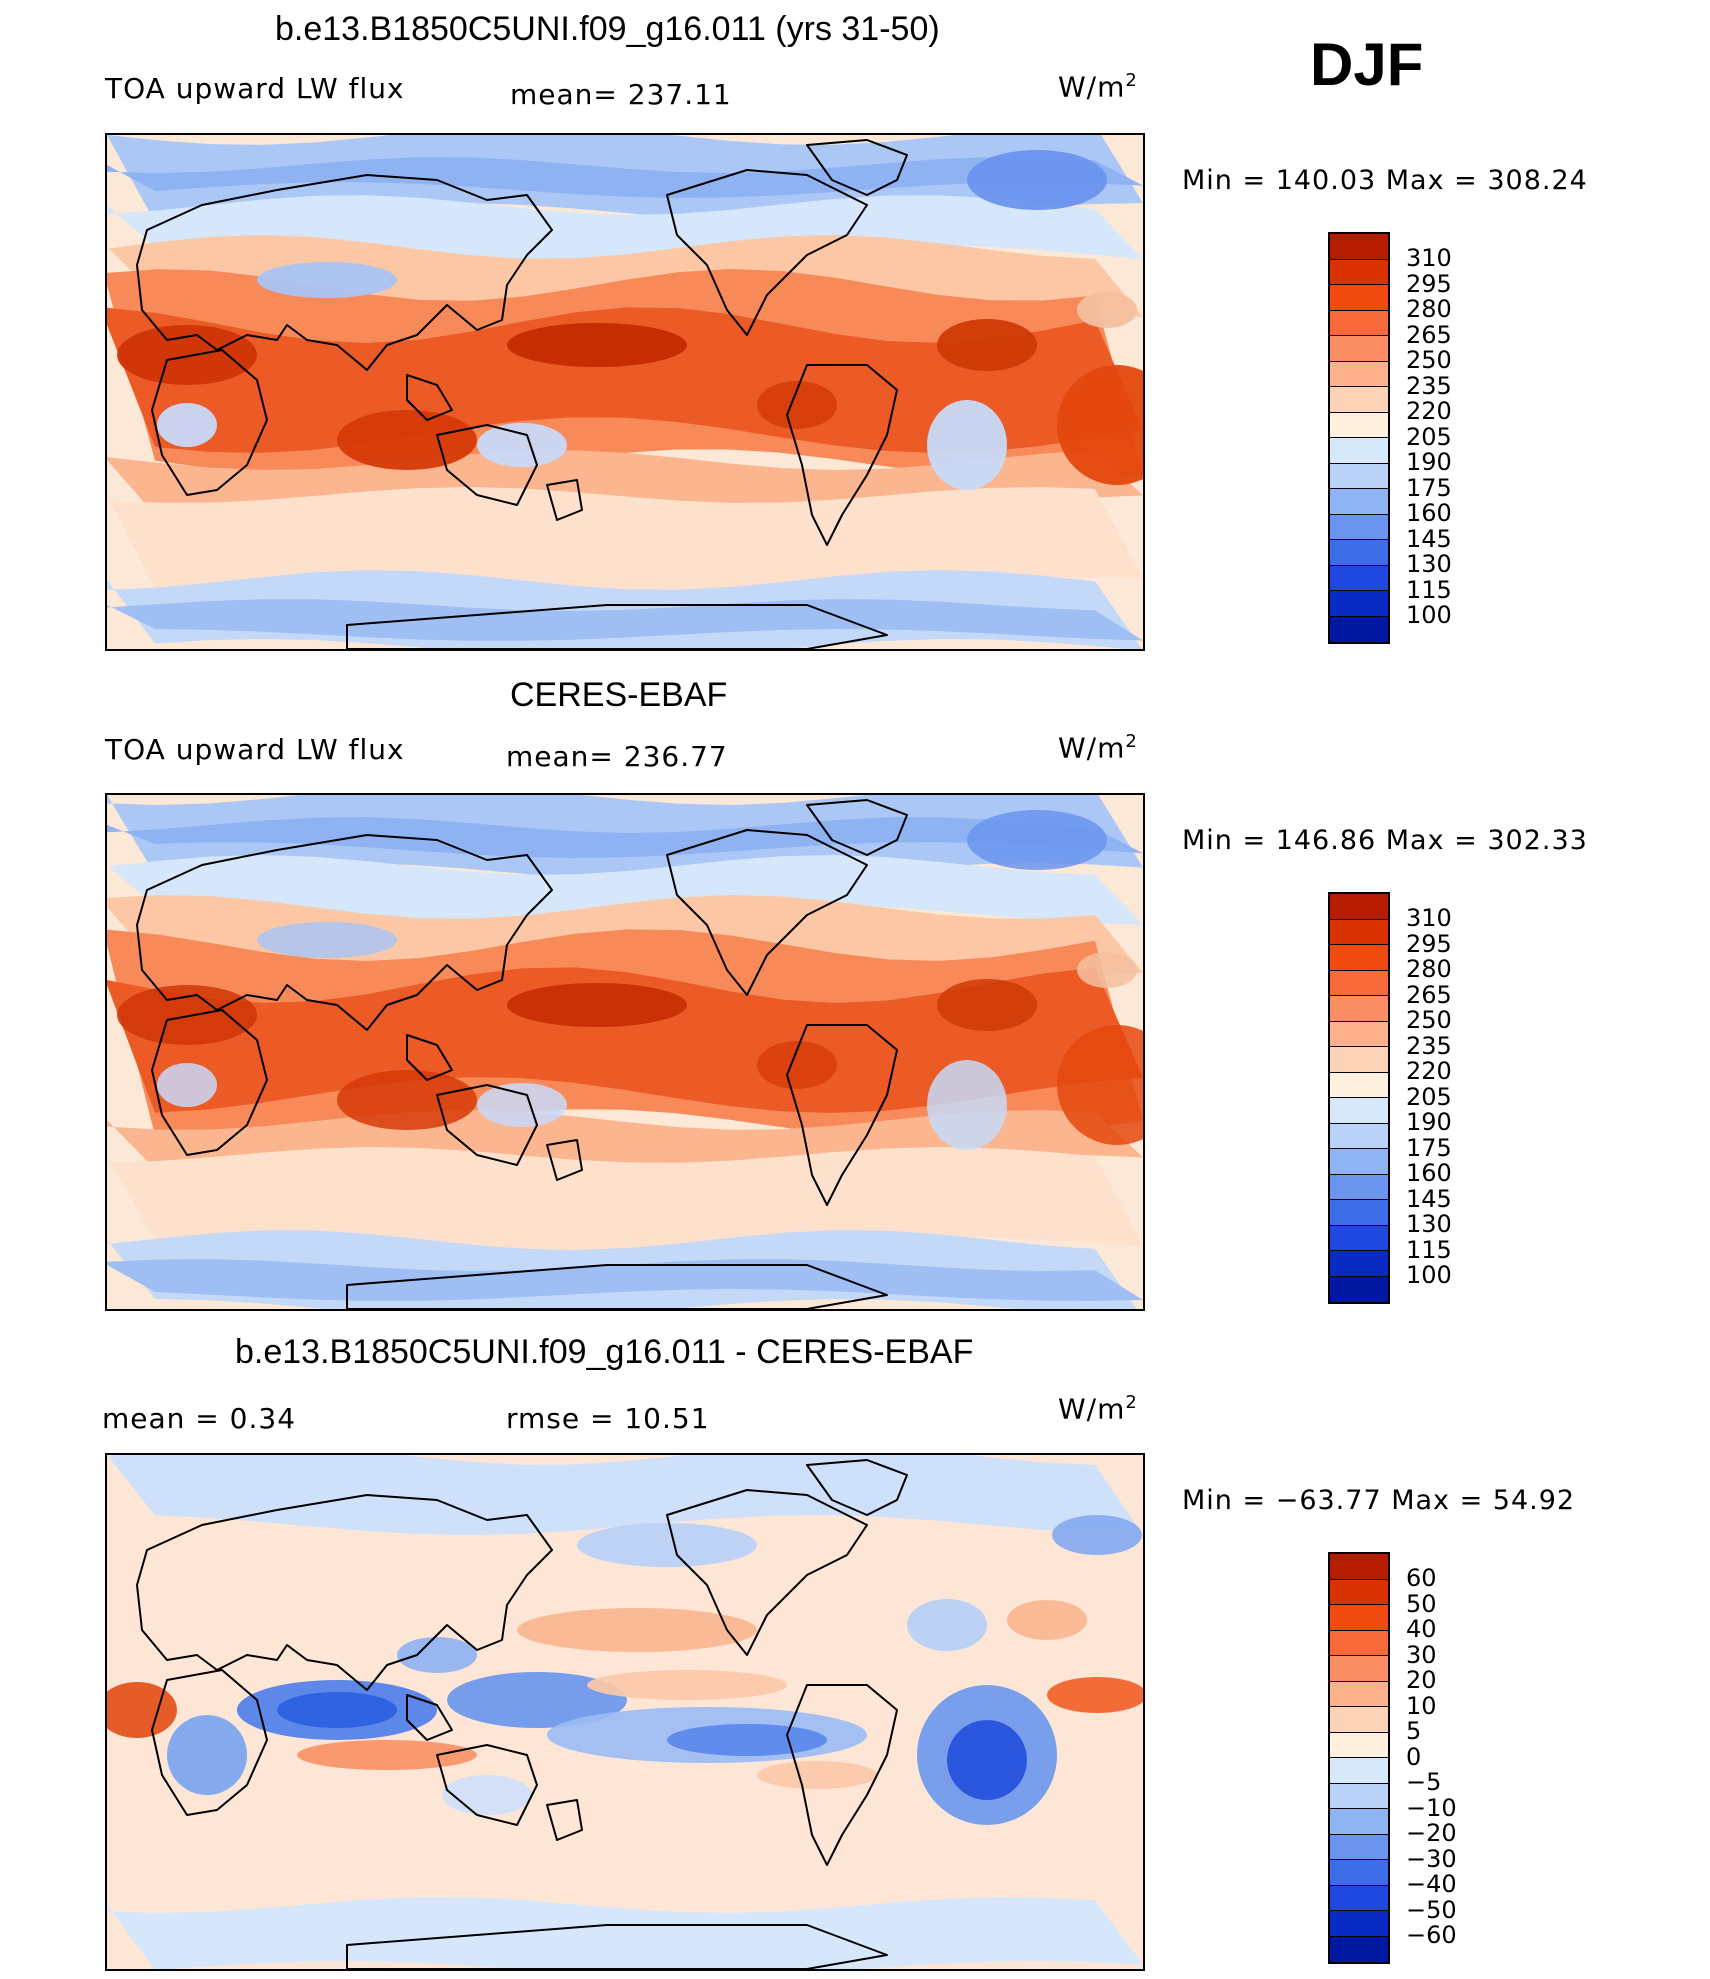 The width and height of the screenshot is (1710, 1979). Describe the element at coordinates (255, 88) in the screenshot. I see `panel-1-variable-label: TOA upward LW flux` at that location.